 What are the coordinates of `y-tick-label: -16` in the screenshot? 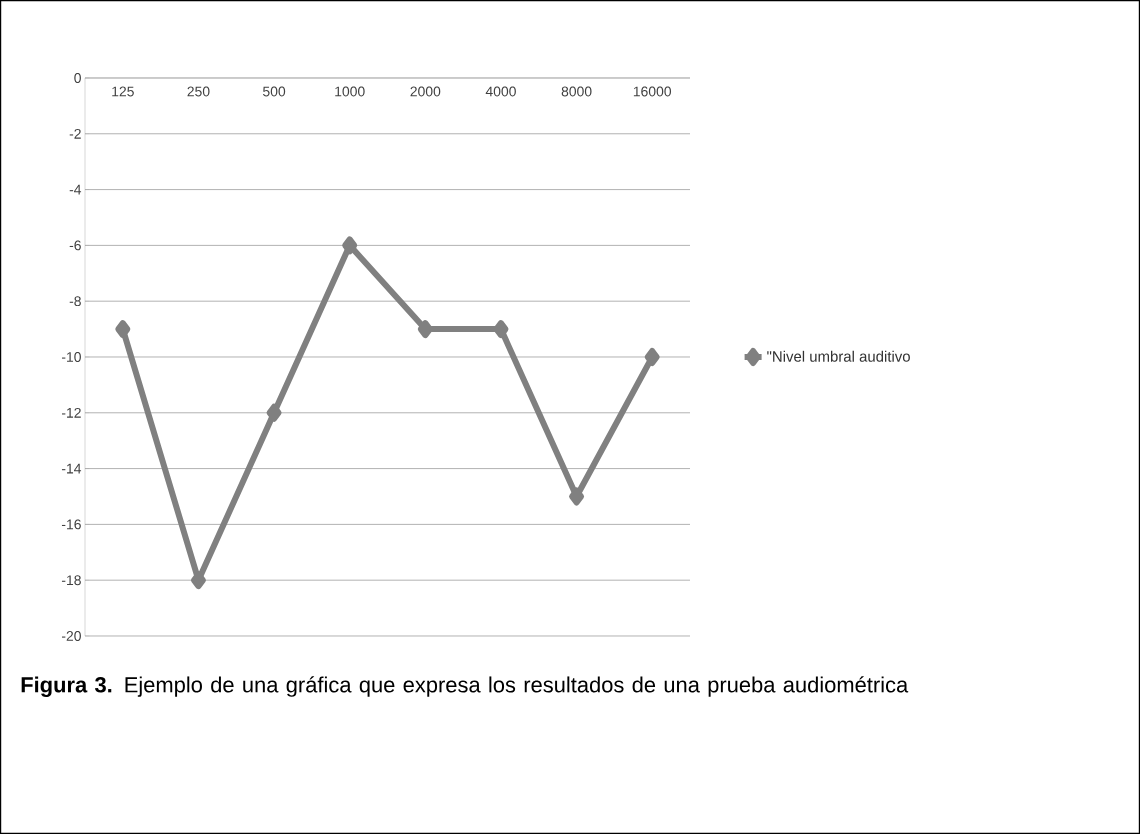 It's located at (71, 524).